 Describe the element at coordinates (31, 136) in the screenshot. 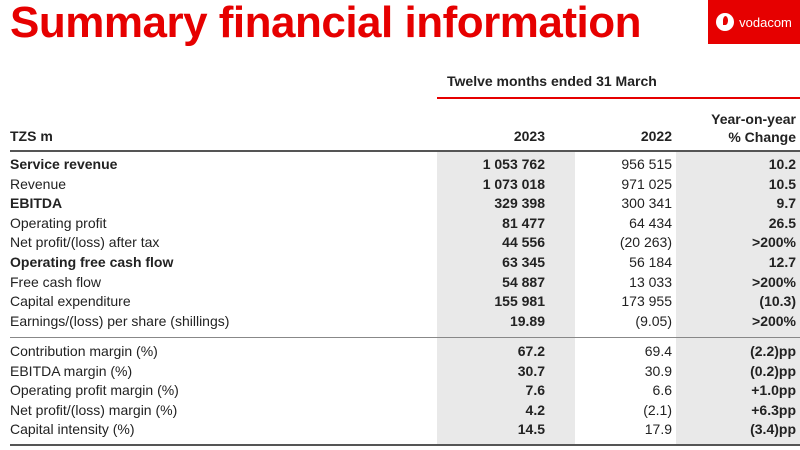

I see `column-header-currency: TZS m` at that location.